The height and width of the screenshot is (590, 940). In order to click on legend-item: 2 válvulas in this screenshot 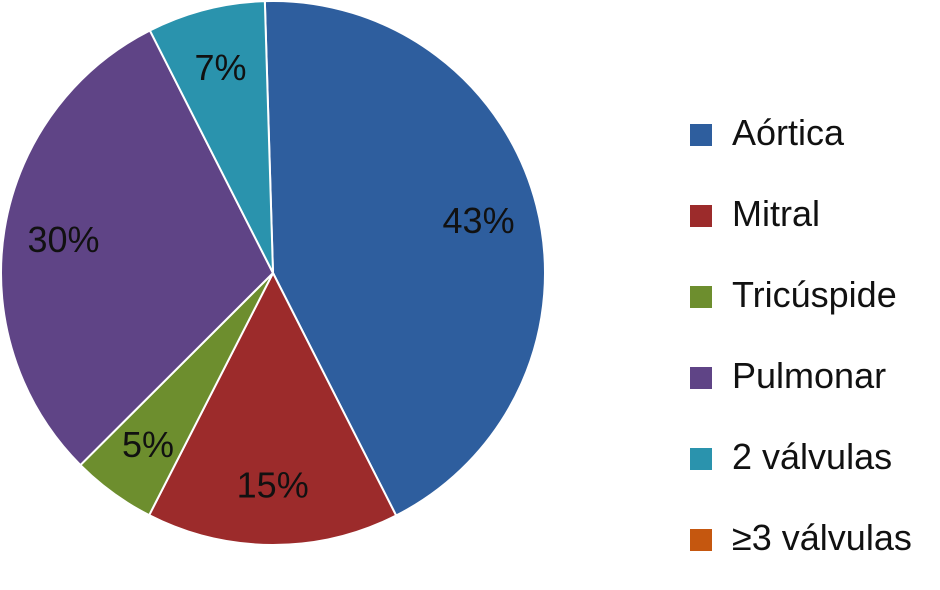, I will do `click(815, 468)`.